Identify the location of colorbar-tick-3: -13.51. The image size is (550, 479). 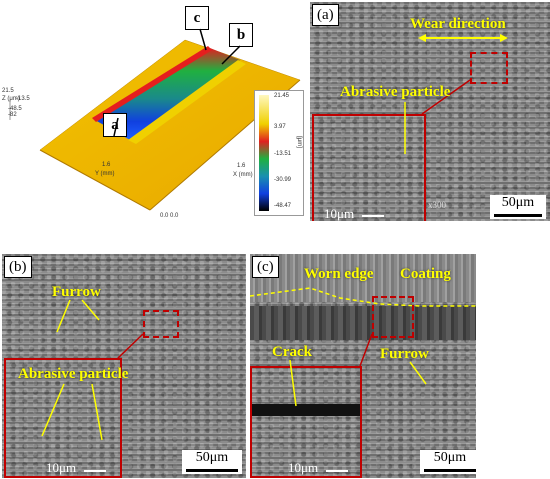
(283, 154).